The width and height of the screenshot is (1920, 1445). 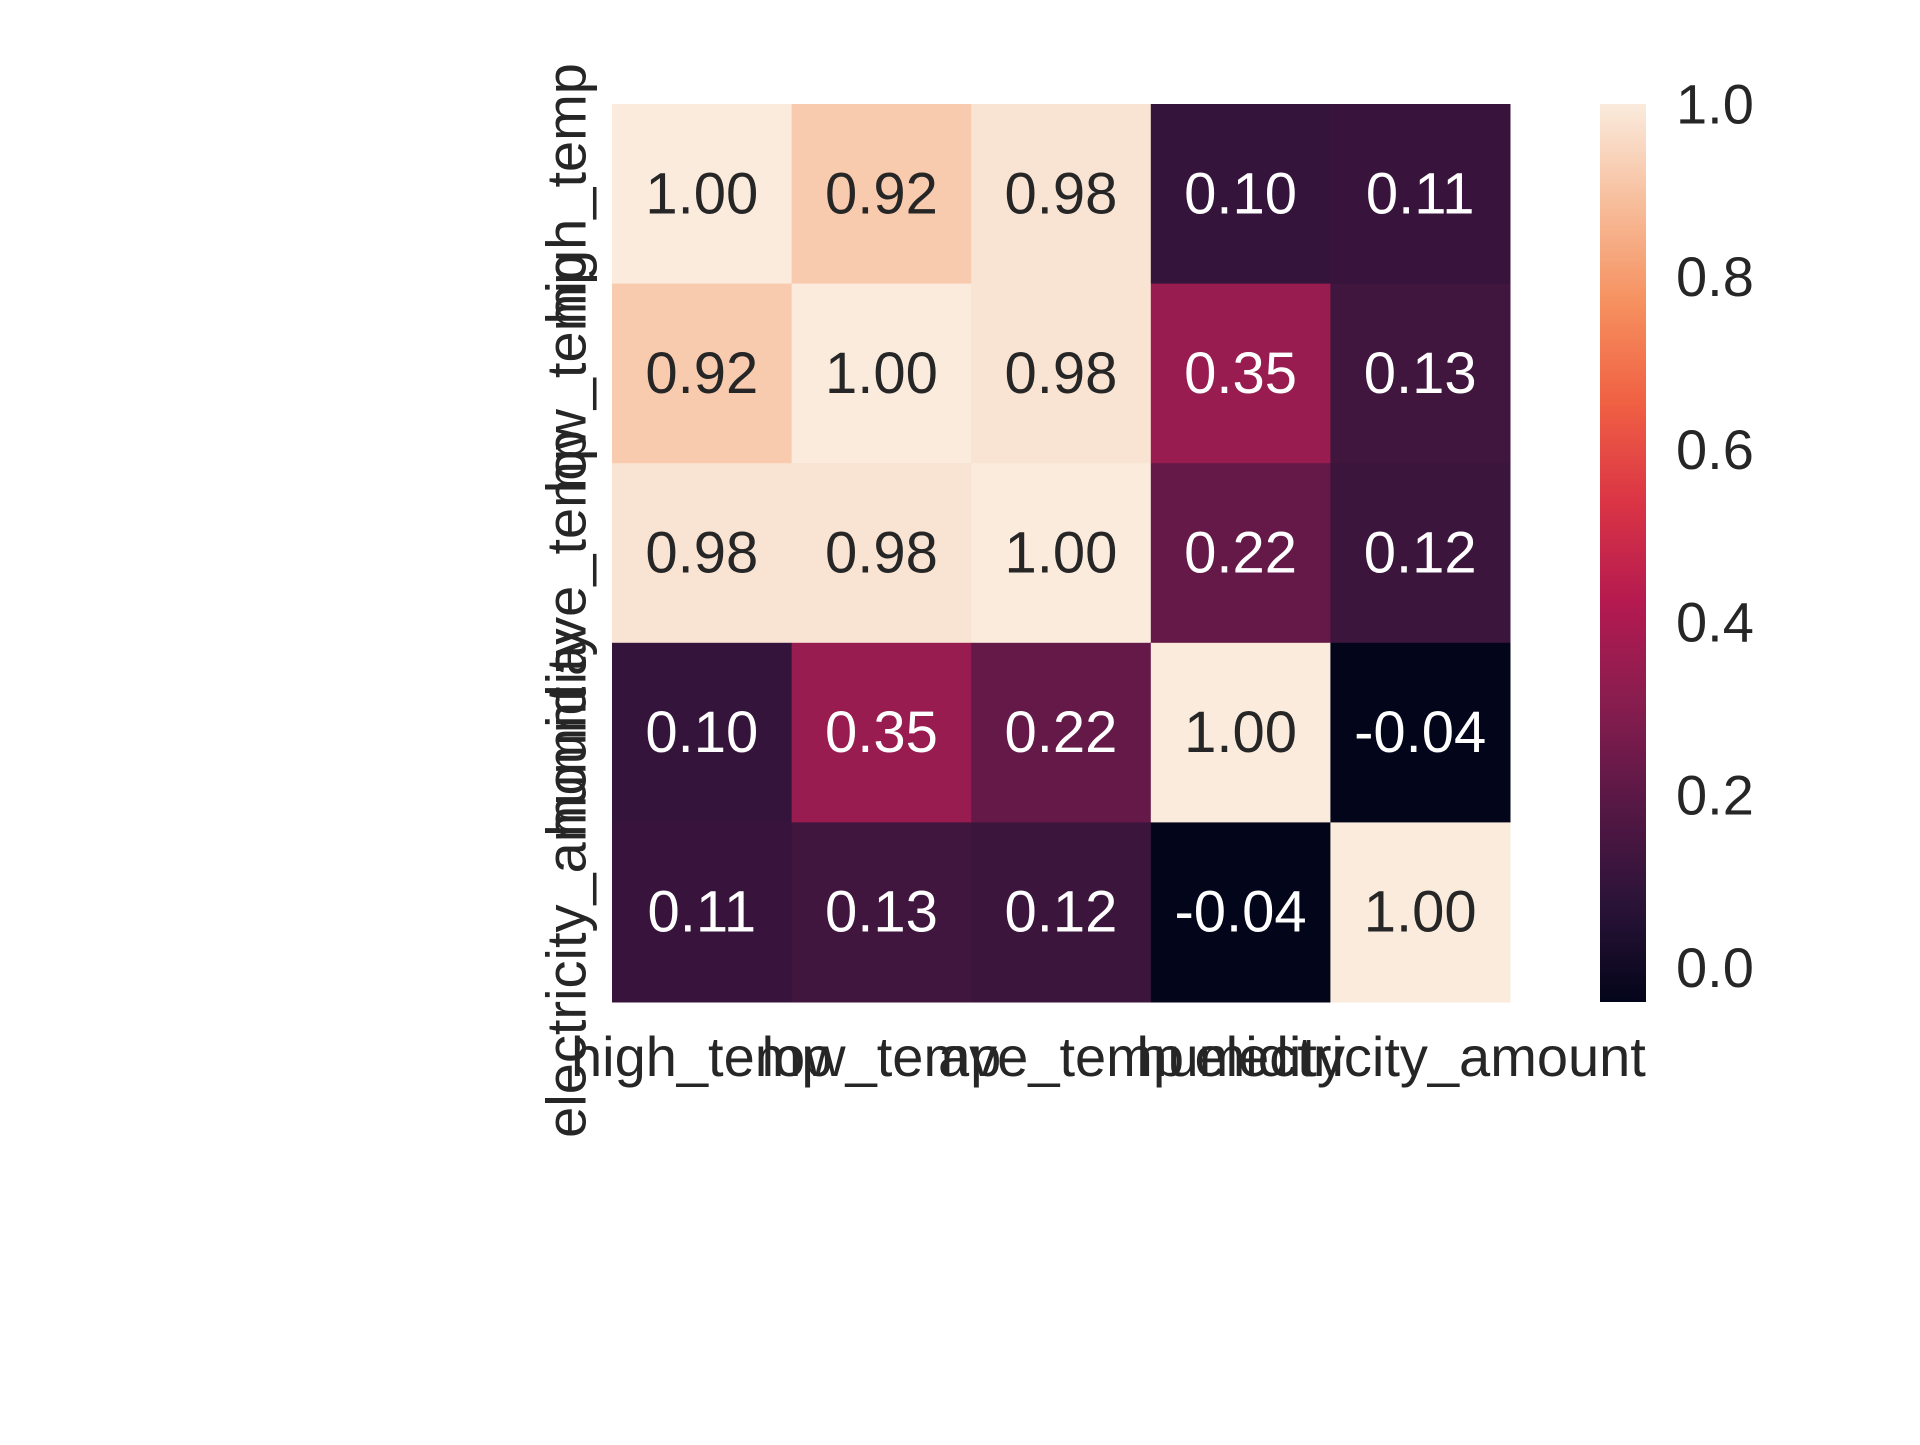 I want to click on cell-annotation-humidity-high_temp: 0.10, so click(x=701, y=732).